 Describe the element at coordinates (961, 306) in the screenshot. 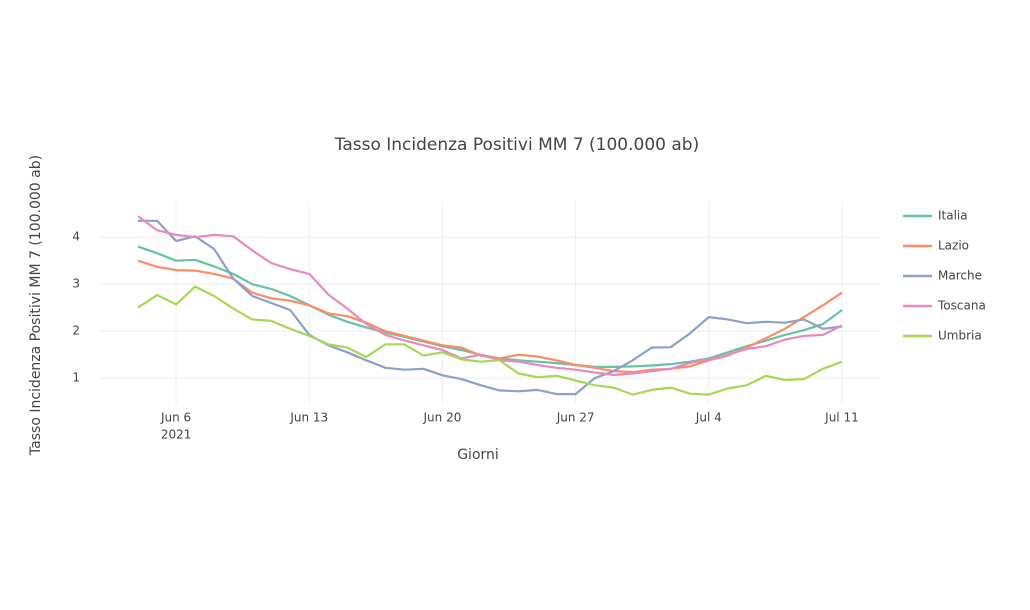

I see `legend-label: Toscana` at that location.